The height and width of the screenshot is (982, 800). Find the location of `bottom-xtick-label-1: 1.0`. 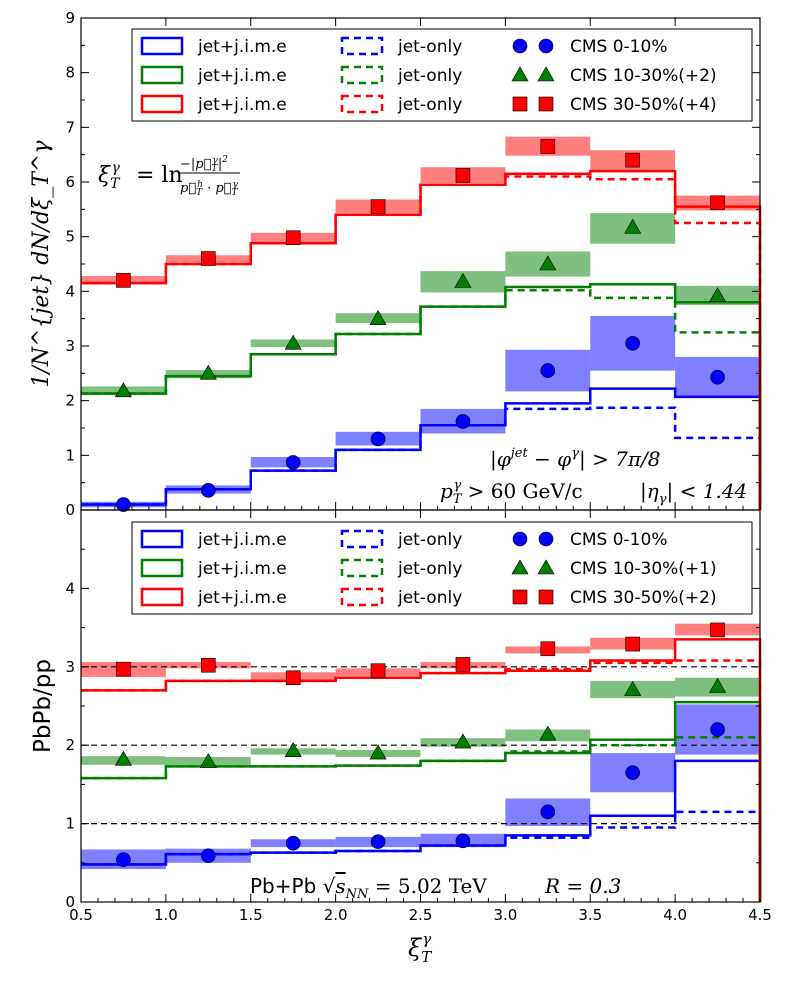

bottom-xtick-label-1: 1.0 is located at coordinates (166, 915).